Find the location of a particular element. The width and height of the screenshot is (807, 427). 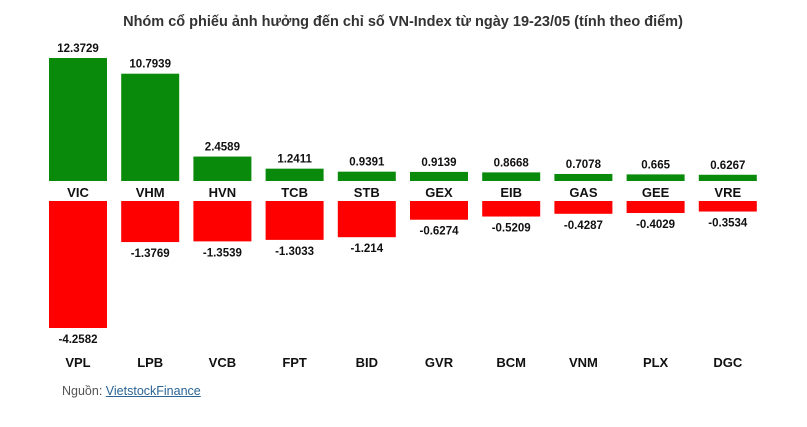

category-label-positive: GAS is located at coordinates (583, 192).